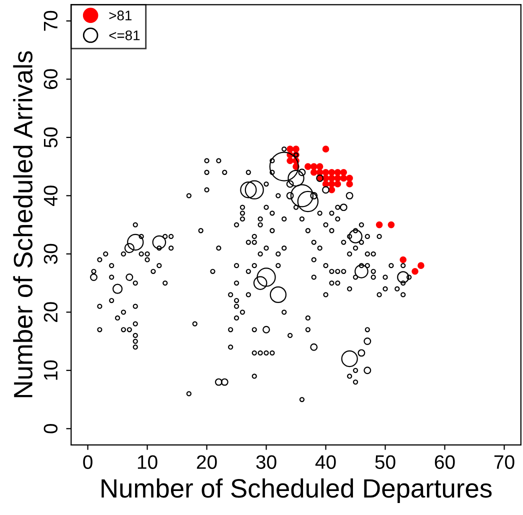 The image size is (523, 515). Describe the element at coordinates (120, 15) in the screenshot. I see `legend-label: >81` at that location.